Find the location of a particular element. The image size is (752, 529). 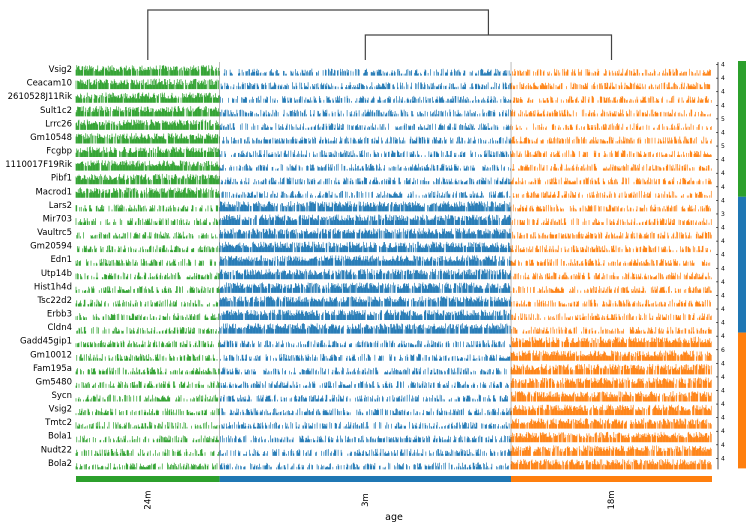

track-bola2 is located at coordinates (393, 464).